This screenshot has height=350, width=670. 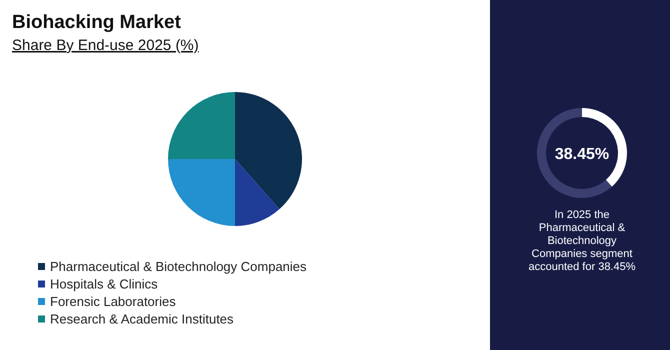 I want to click on legend-label: Forensic Laboratories, so click(x=113, y=301).